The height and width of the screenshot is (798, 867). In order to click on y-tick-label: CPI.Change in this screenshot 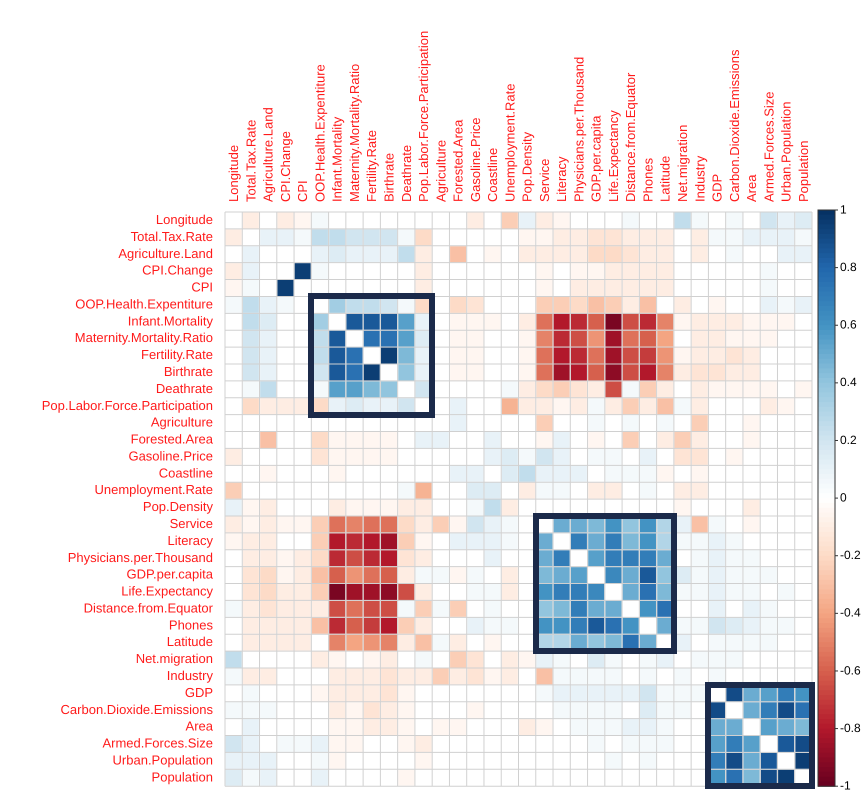, I will do `click(177, 270)`.